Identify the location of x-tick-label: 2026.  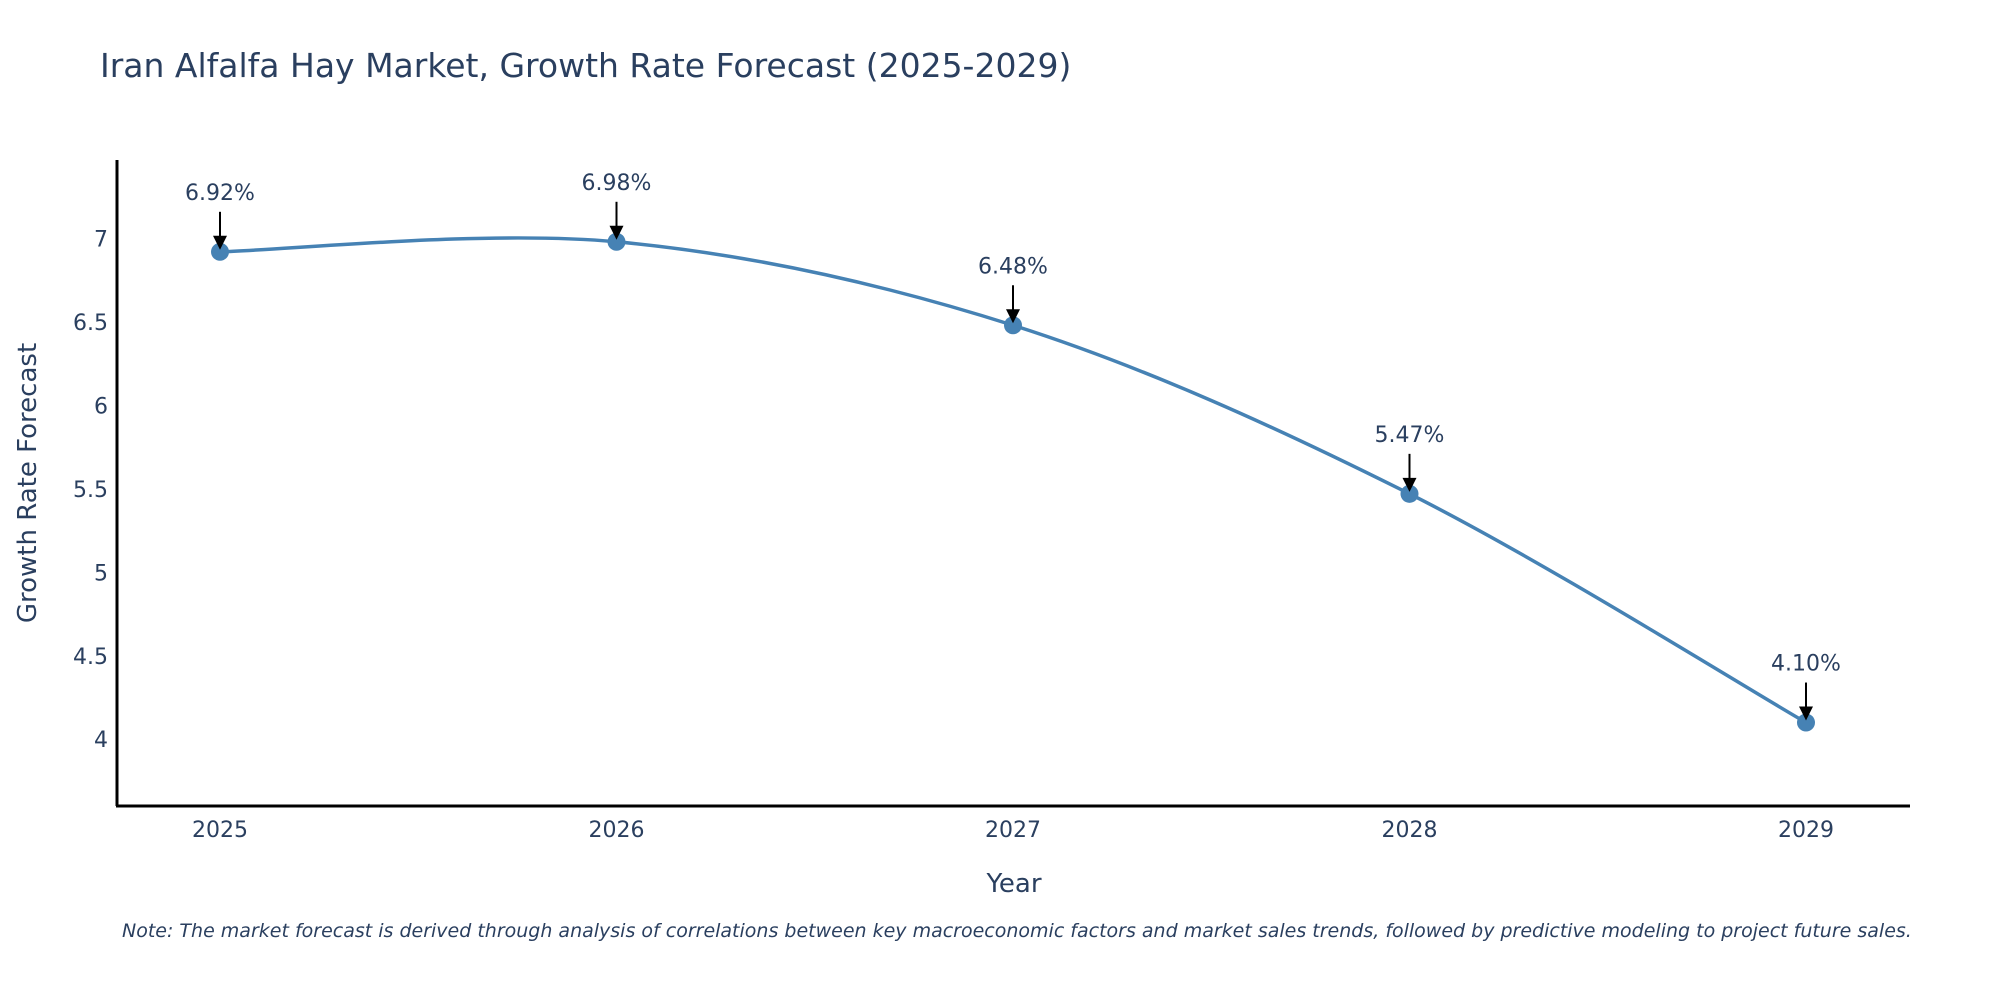
(617, 830).